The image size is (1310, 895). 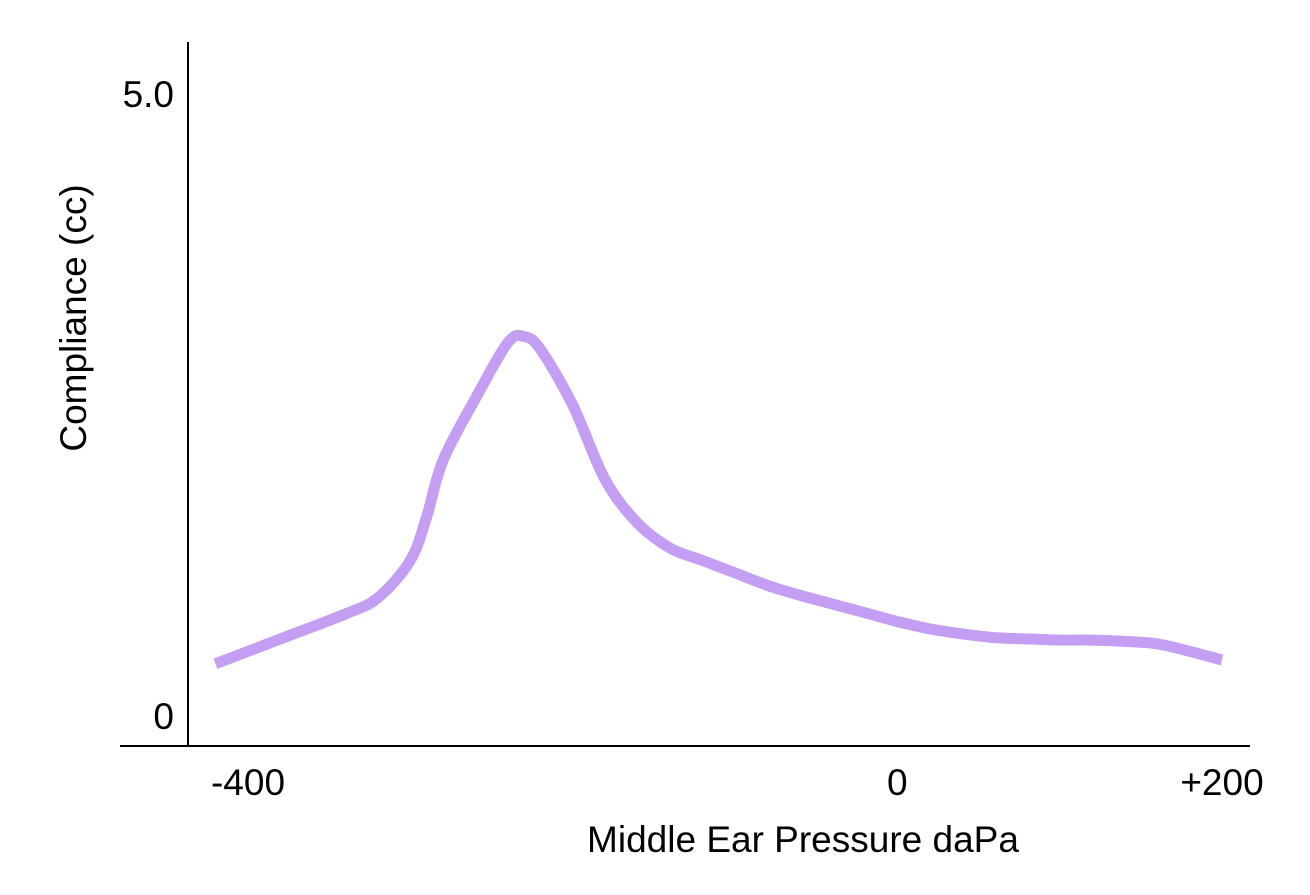 What do you see at coordinates (148, 405) in the screenshot?
I see `y-tick-labels: 5.00` at bounding box center [148, 405].